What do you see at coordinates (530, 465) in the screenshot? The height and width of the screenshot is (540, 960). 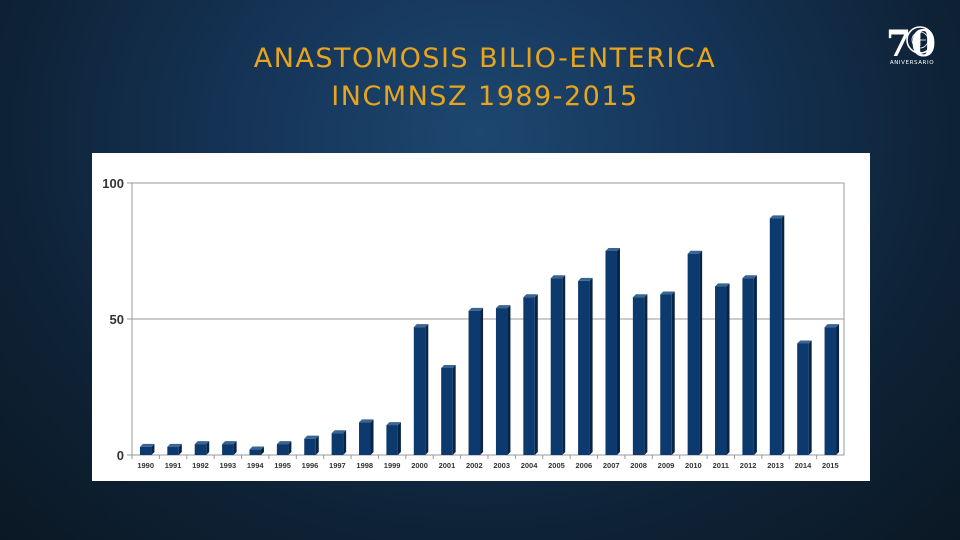 I see `x-tick-label: 2004` at bounding box center [530, 465].